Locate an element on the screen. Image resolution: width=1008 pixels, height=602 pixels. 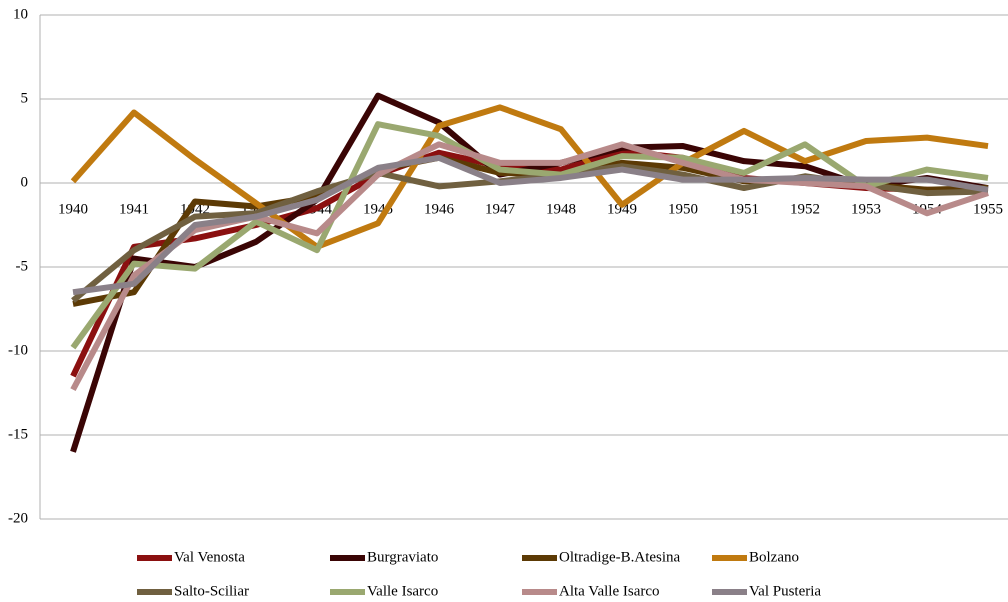
y-tick-label: -5 is located at coordinates (22, 266).